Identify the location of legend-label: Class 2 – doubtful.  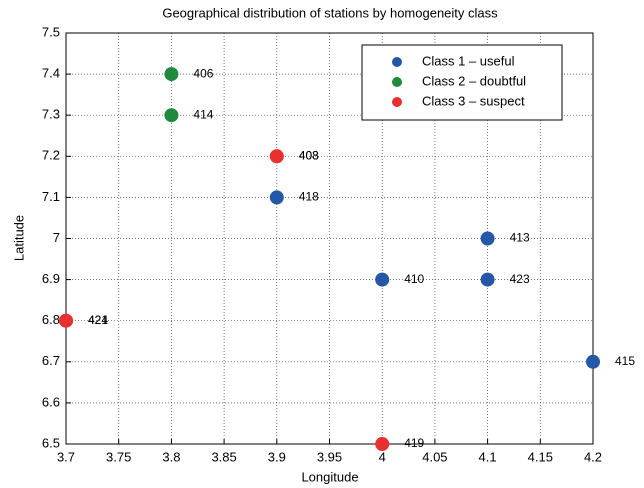
(474, 80).